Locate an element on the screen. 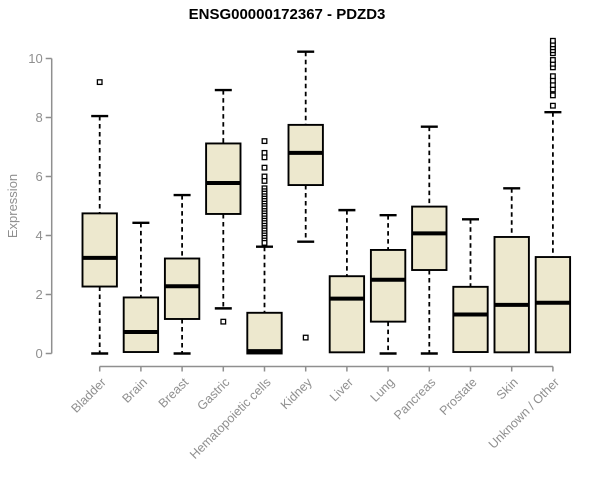 The height and width of the screenshot is (500, 600). y-tick-label: 6 is located at coordinates (38, 176).